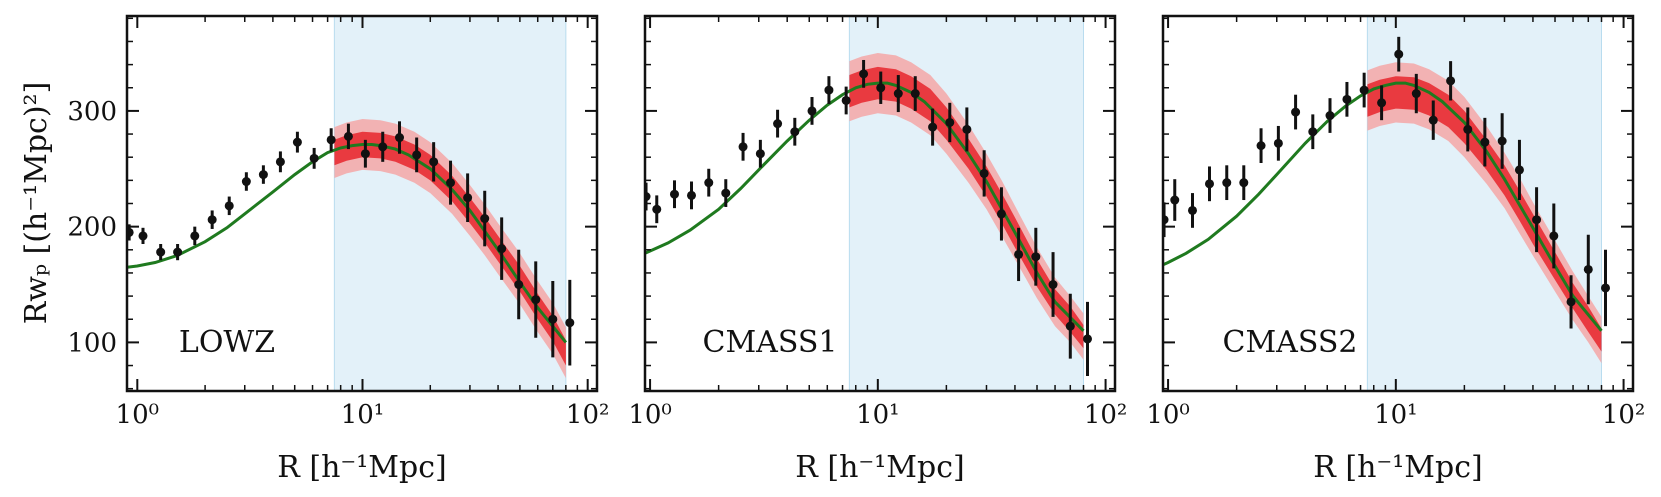 This screenshot has width=1661, height=497. Describe the element at coordinates (227, 342) in the screenshot. I see `panel-title: LOWZ` at that location.